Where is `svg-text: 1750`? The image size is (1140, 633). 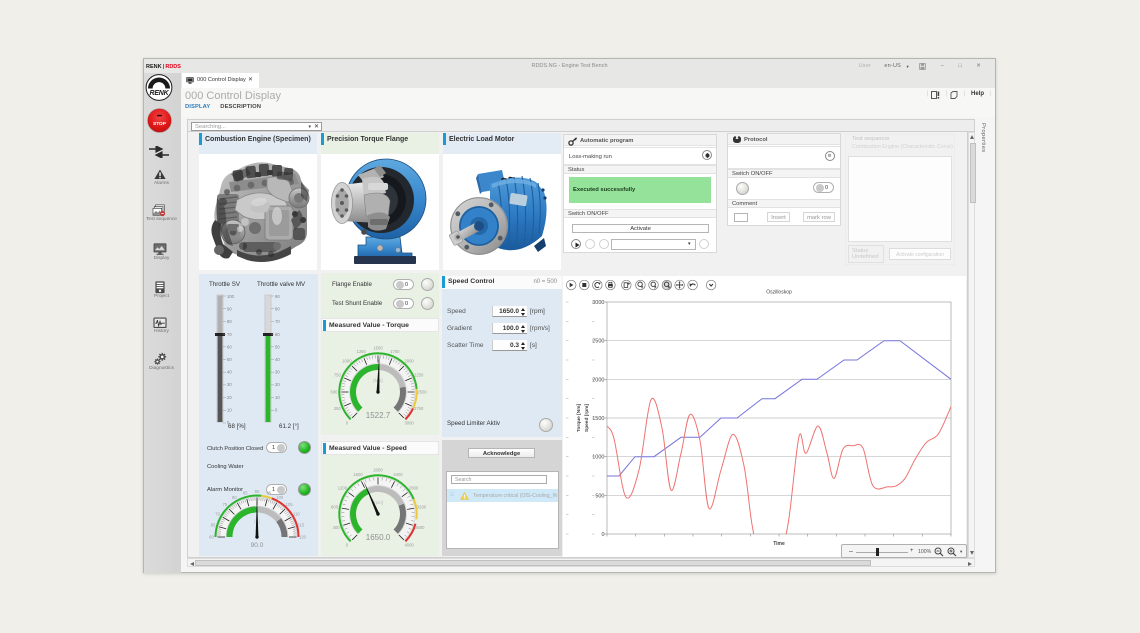 svg-text: 1750 is located at coordinates (395, 351).